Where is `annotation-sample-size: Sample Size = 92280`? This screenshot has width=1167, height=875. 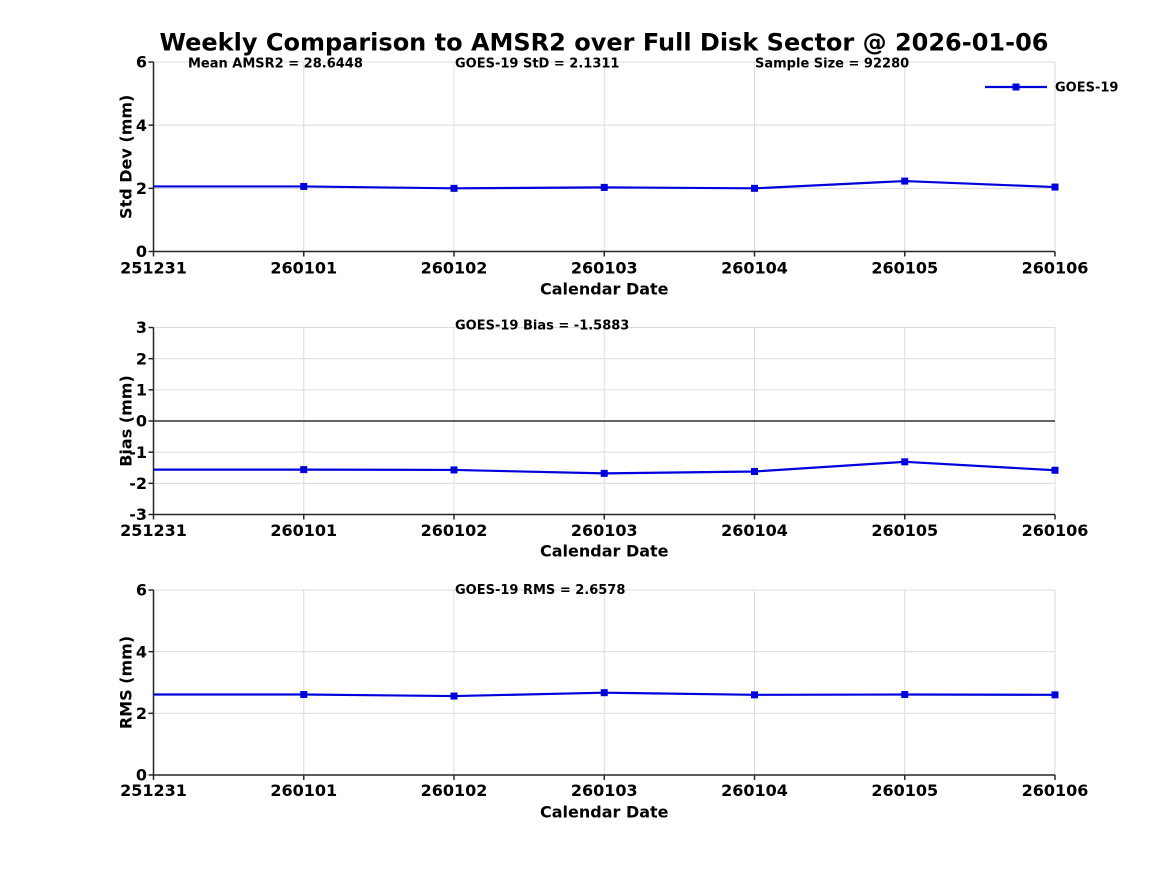
annotation-sample-size: Sample Size = 92280 is located at coordinates (832, 64).